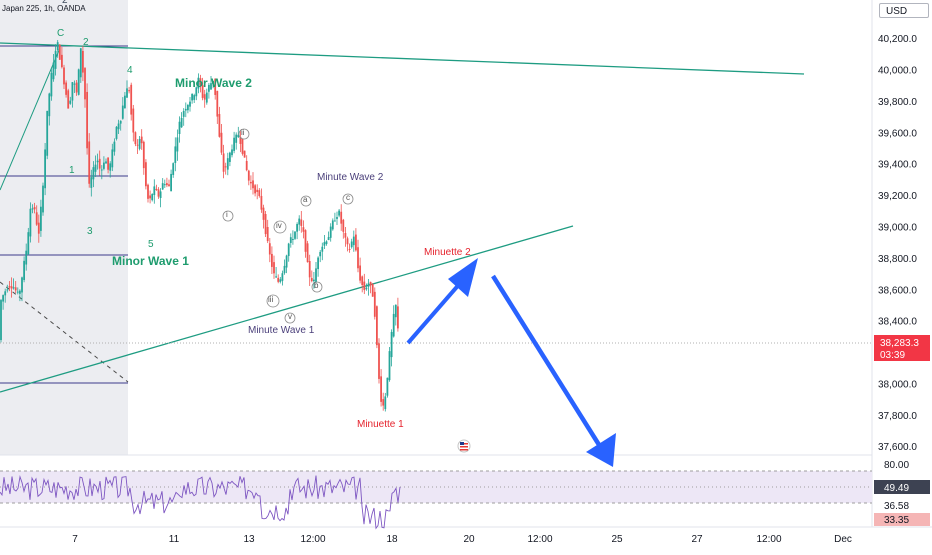 The width and height of the screenshot is (932, 555). I want to click on wave-label-4: 4, so click(130, 70).